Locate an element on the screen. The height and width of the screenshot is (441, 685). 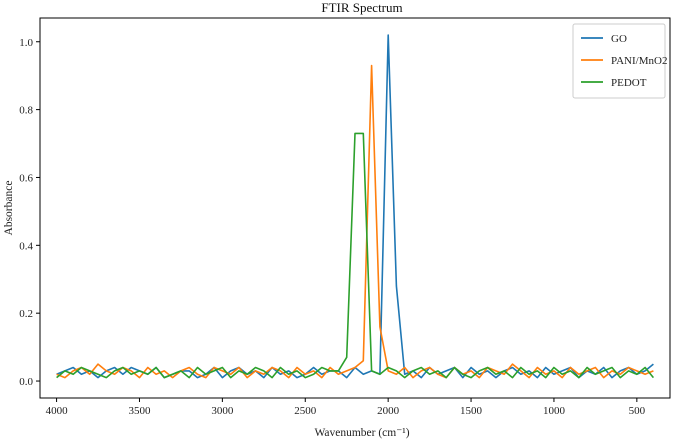
x-tick-label: 3000 is located at coordinates (222, 411).